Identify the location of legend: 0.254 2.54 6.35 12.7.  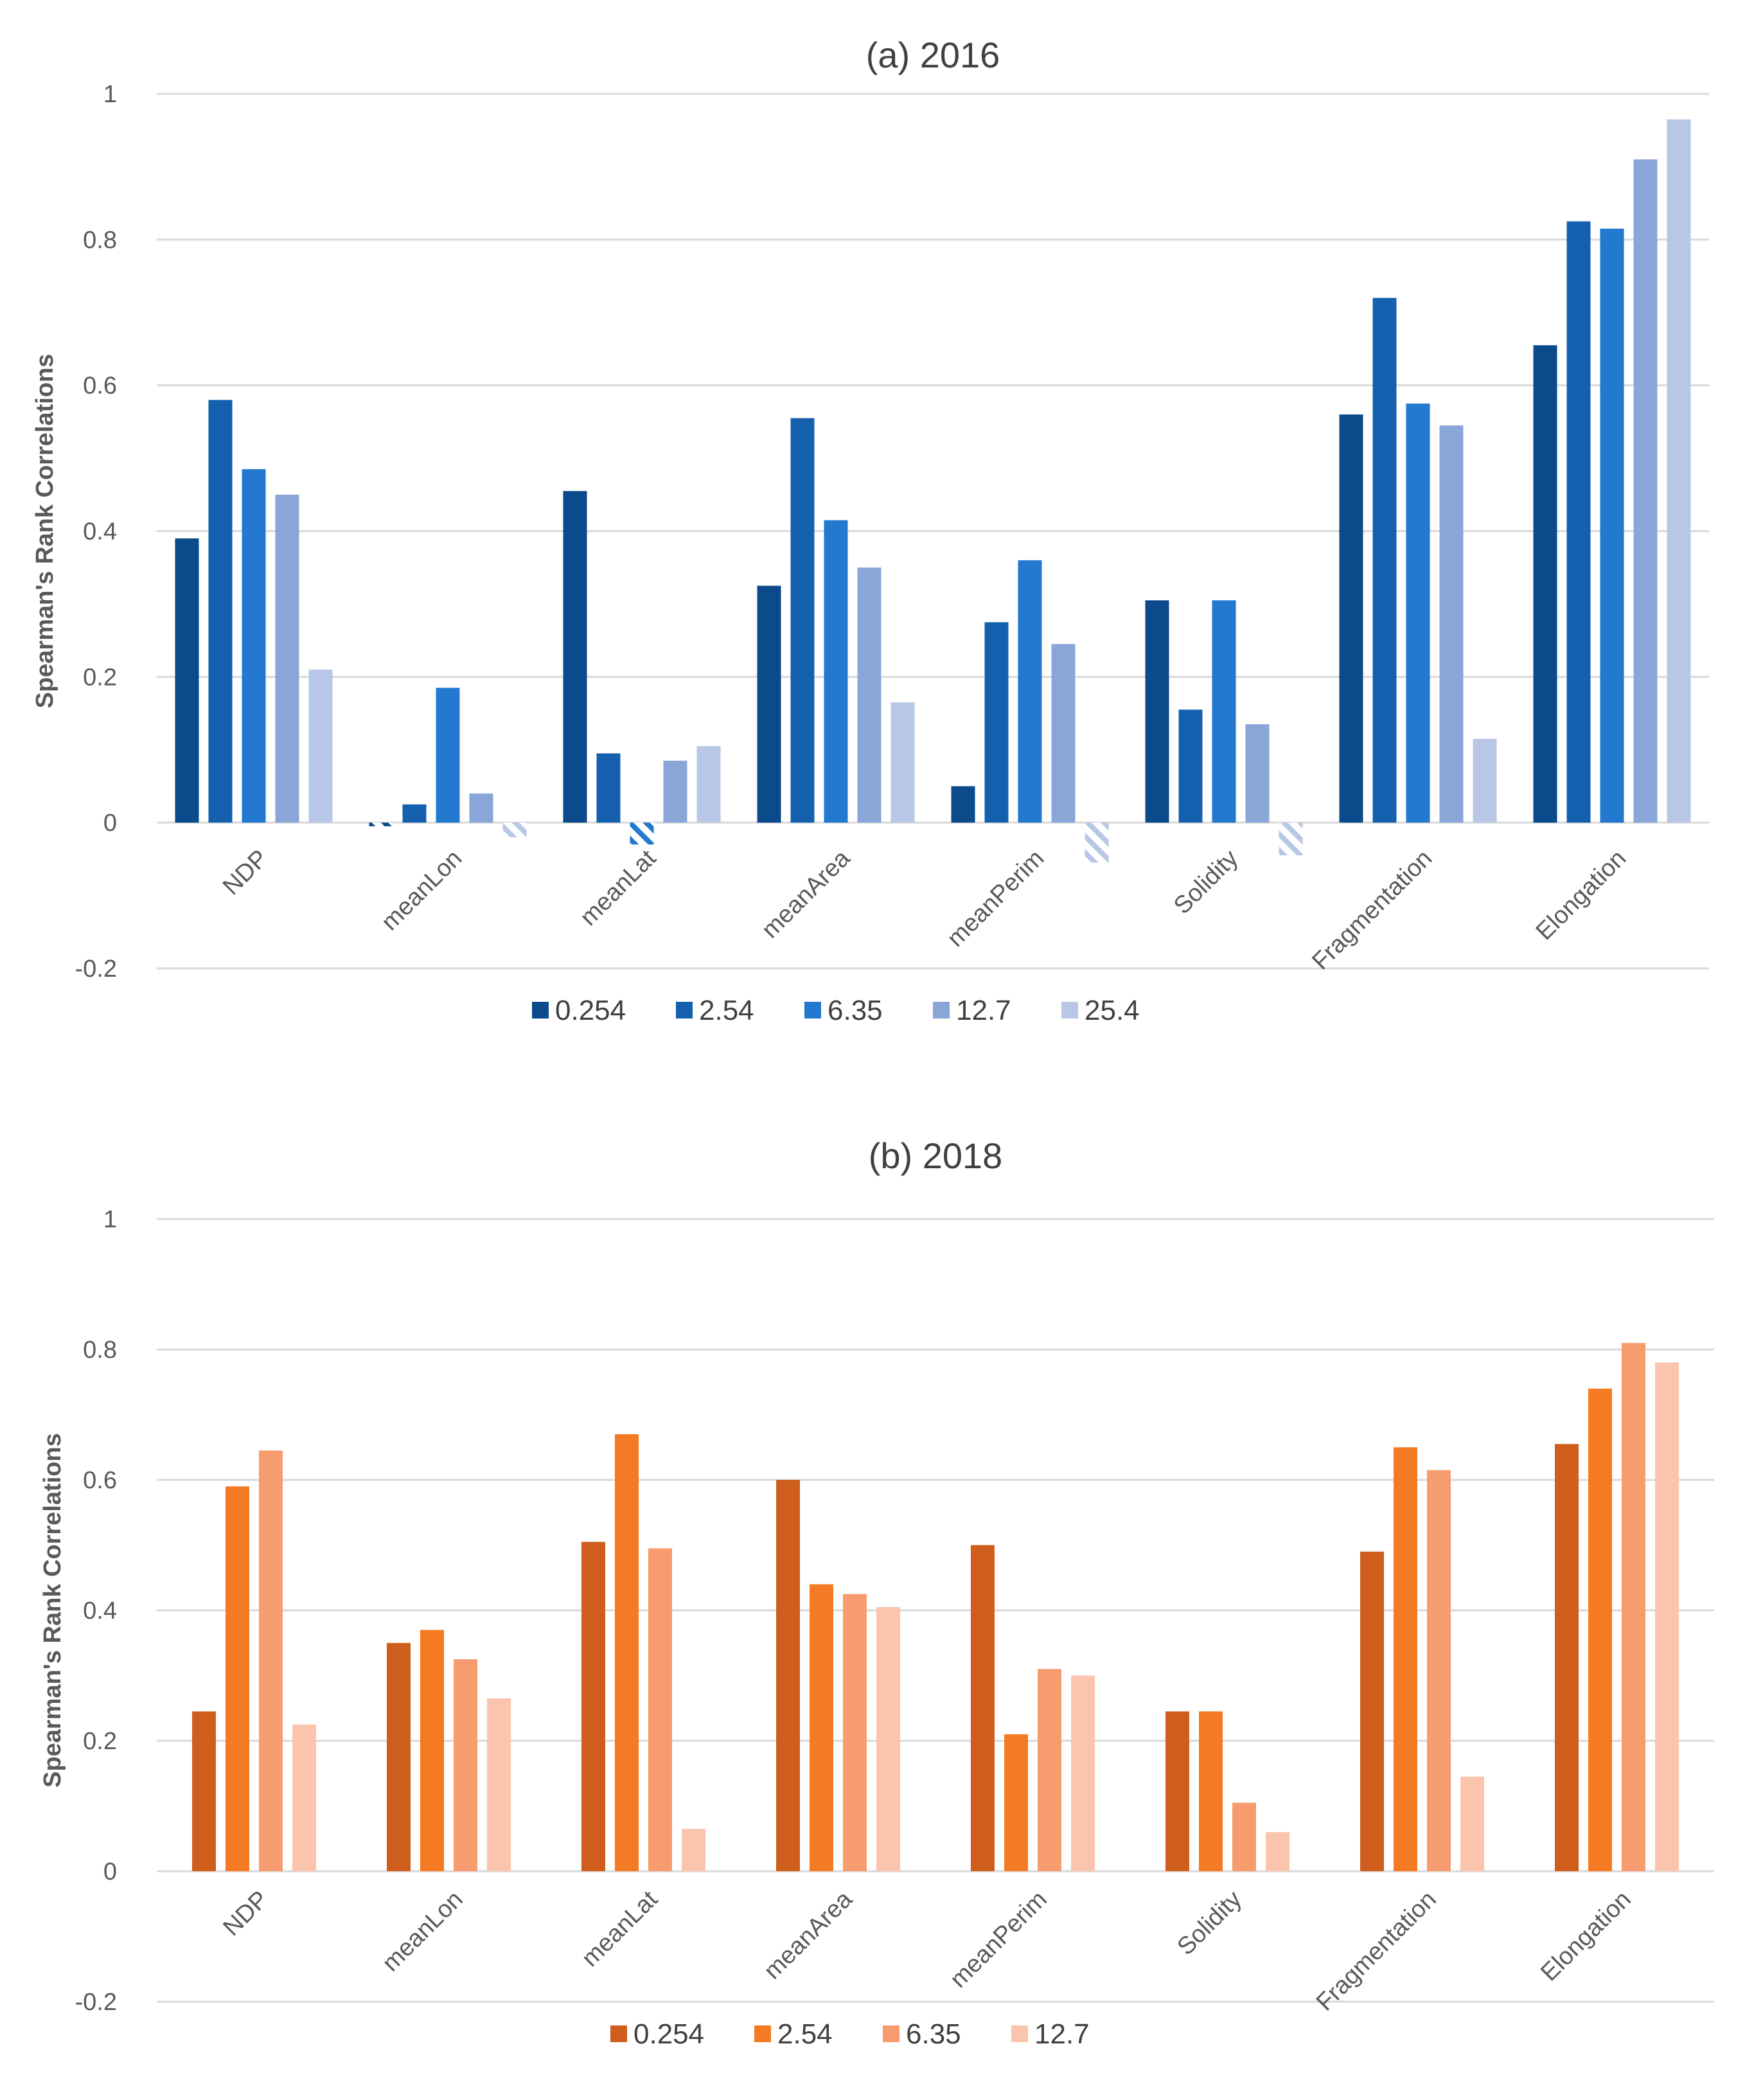
(850, 2034).